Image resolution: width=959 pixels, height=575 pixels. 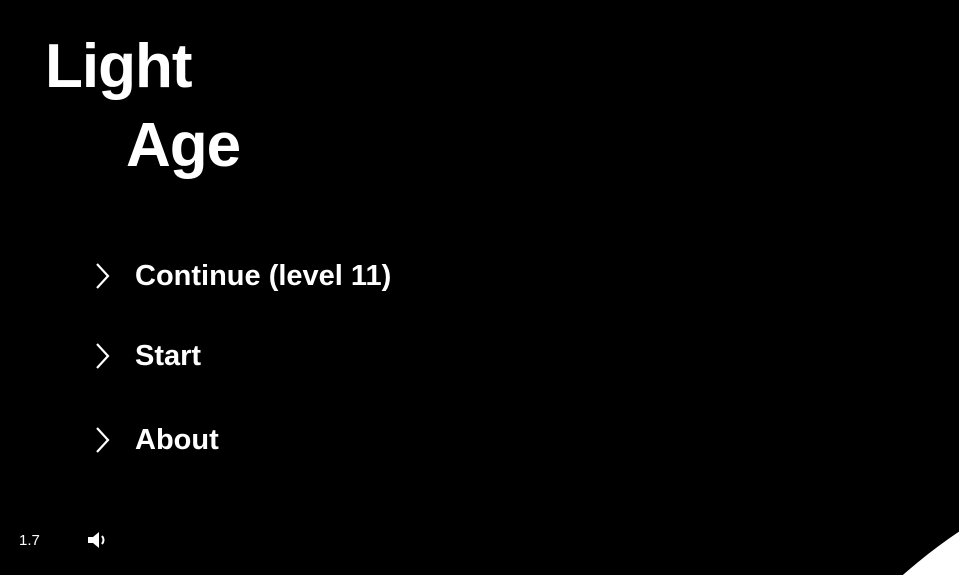 I want to click on version-label: 1.7, so click(x=29, y=540).